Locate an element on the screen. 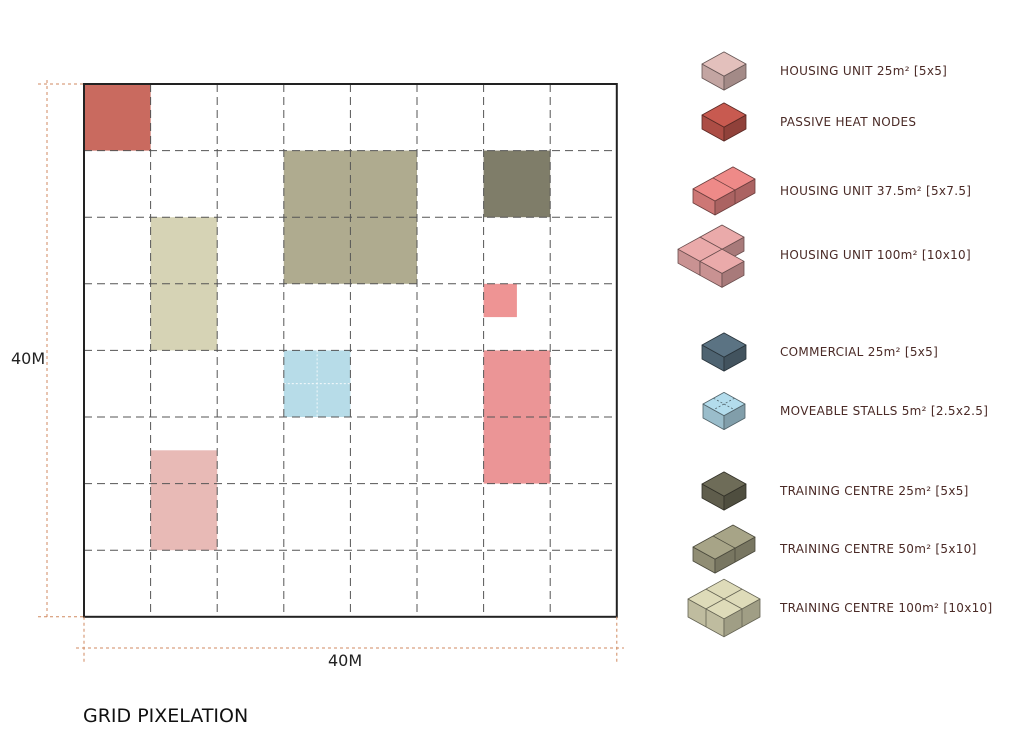 This screenshot has height=755, width=1024. legend-item: MOVEABLE STALLS 5m² [2.5x2.5] is located at coordinates (845, 411).